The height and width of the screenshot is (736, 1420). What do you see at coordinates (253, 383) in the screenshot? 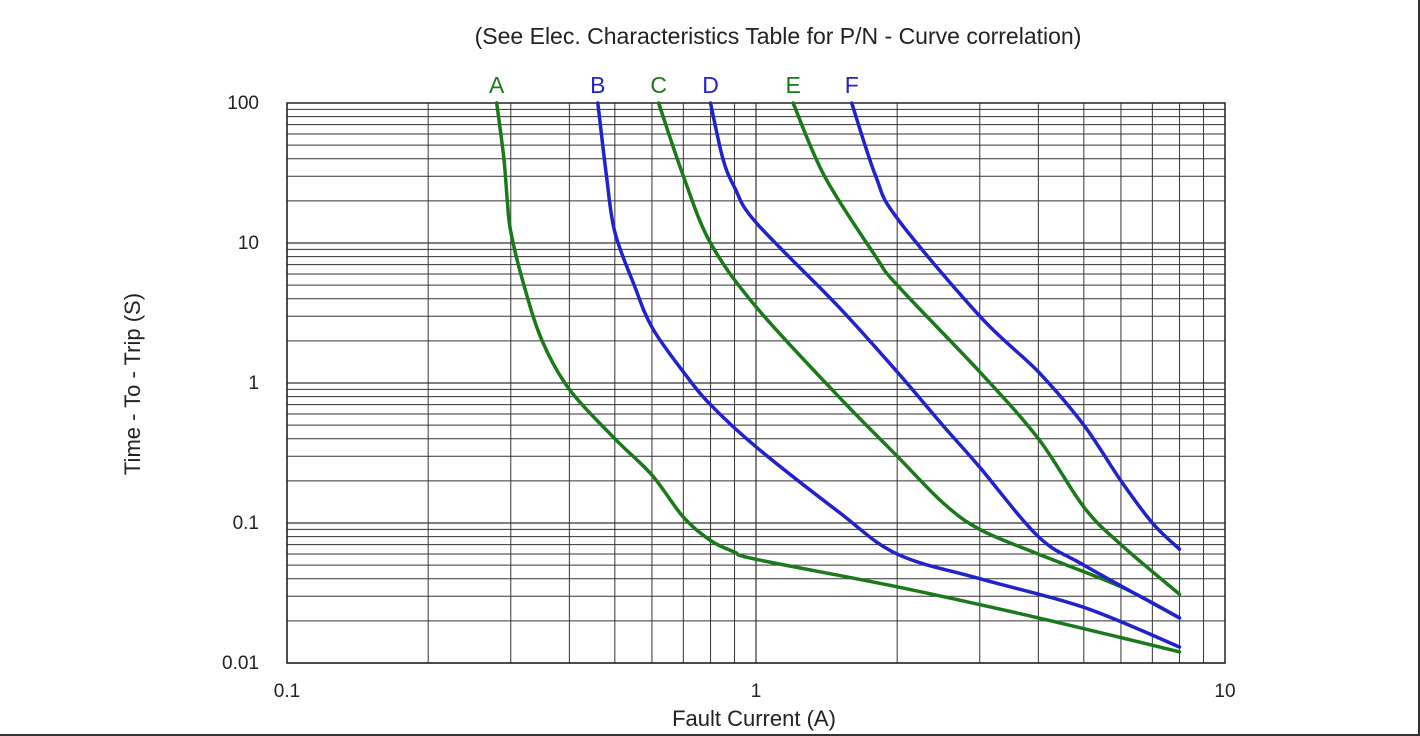
I see `y-tick-label: 1` at bounding box center [253, 383].